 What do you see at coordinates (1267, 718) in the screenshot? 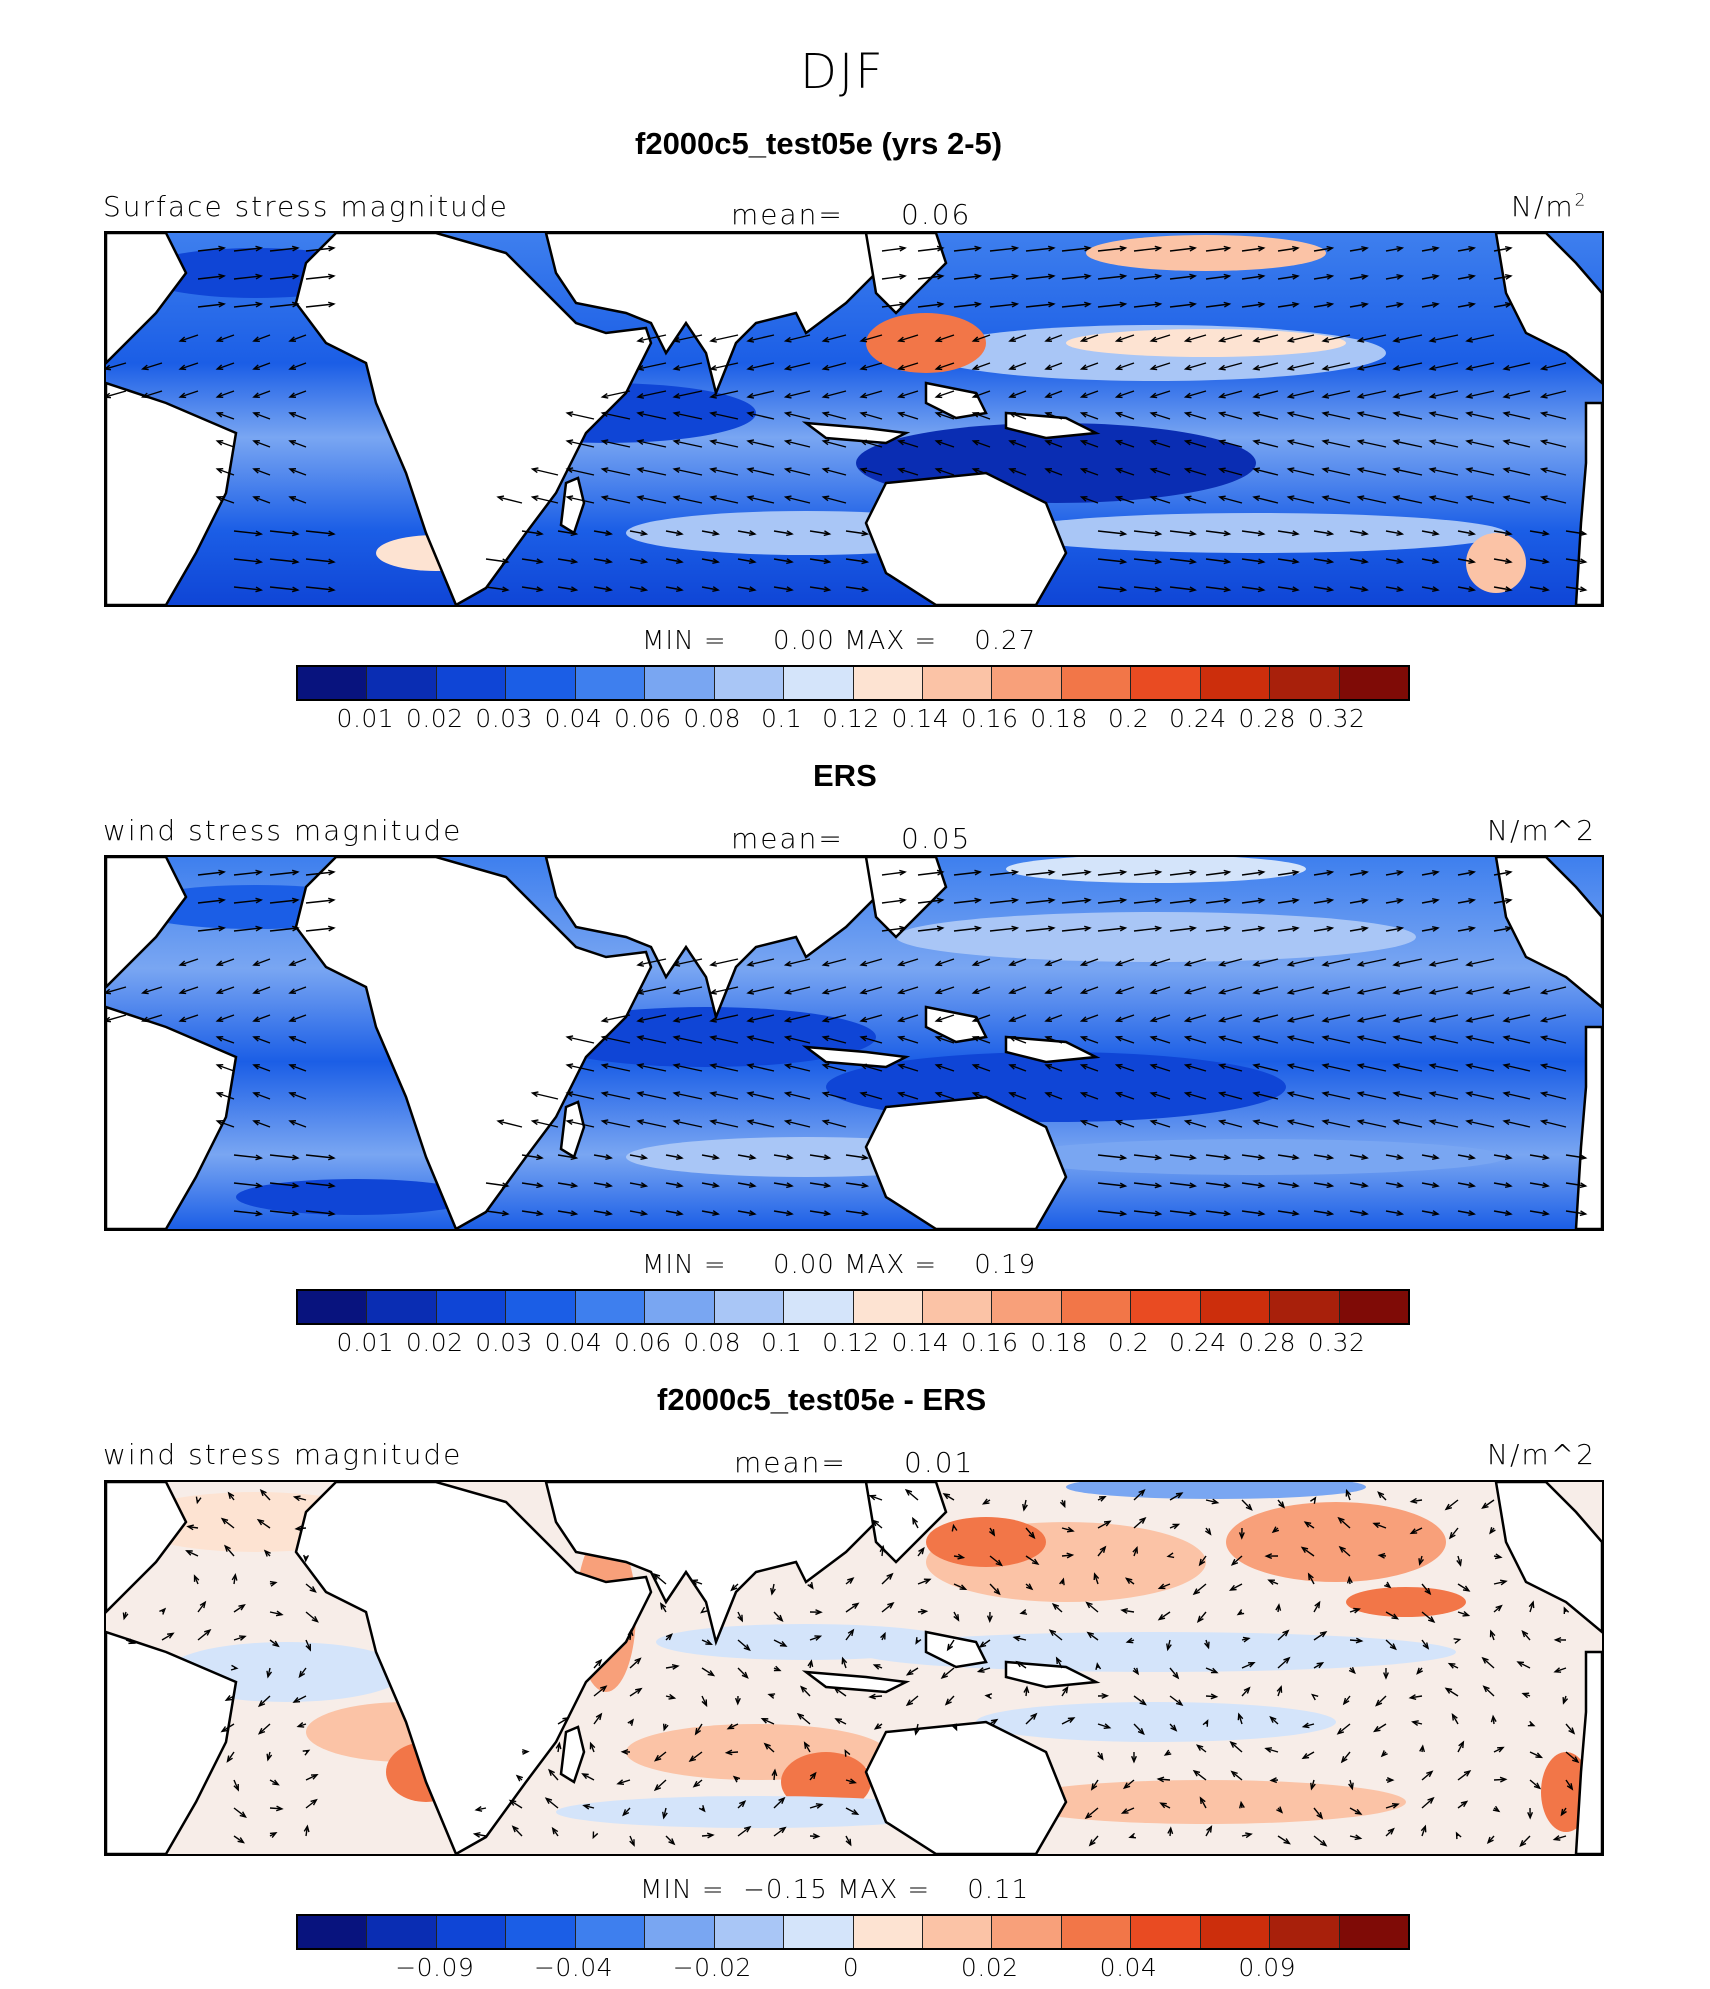
I see `colorbar-tick-label: 0.28` at bounding box center [1267, 718].